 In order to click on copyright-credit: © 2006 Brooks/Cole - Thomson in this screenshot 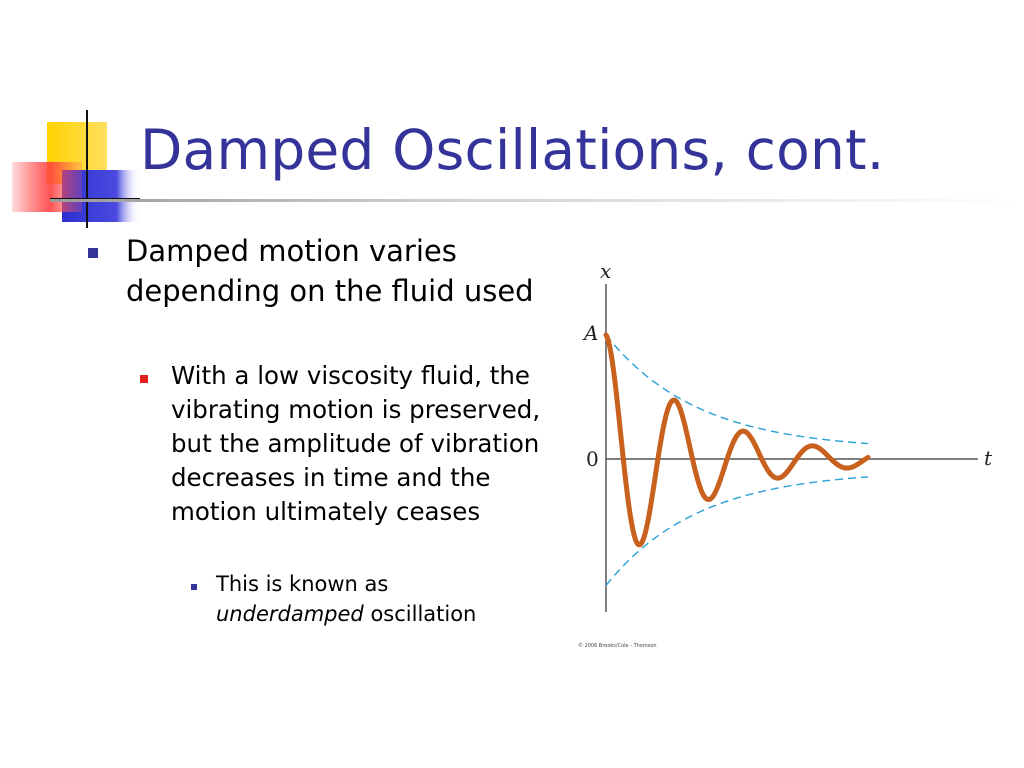, I will do `click(617, 645)`.